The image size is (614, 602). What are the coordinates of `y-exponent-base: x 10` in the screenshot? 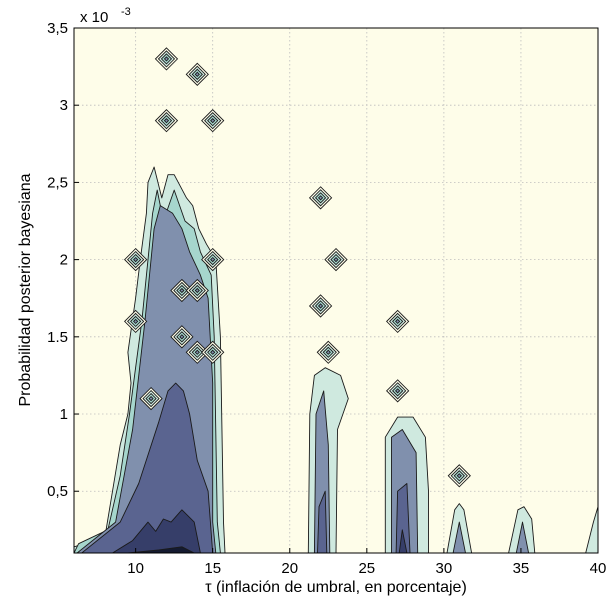 It's located at (94, 17).